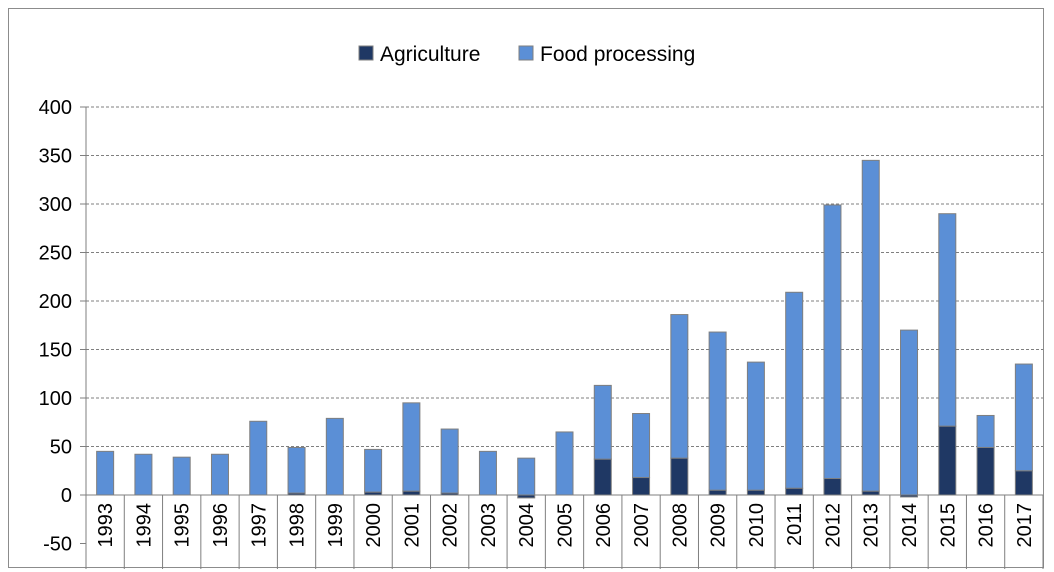  I want to click on x-tick-label: 1994, so click(144, 525).